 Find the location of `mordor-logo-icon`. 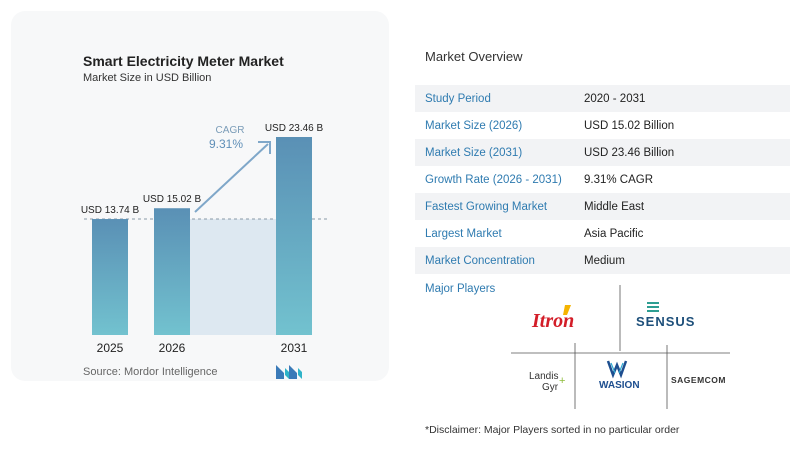

mordor-logo-icon is located at coordinates (289, 371).